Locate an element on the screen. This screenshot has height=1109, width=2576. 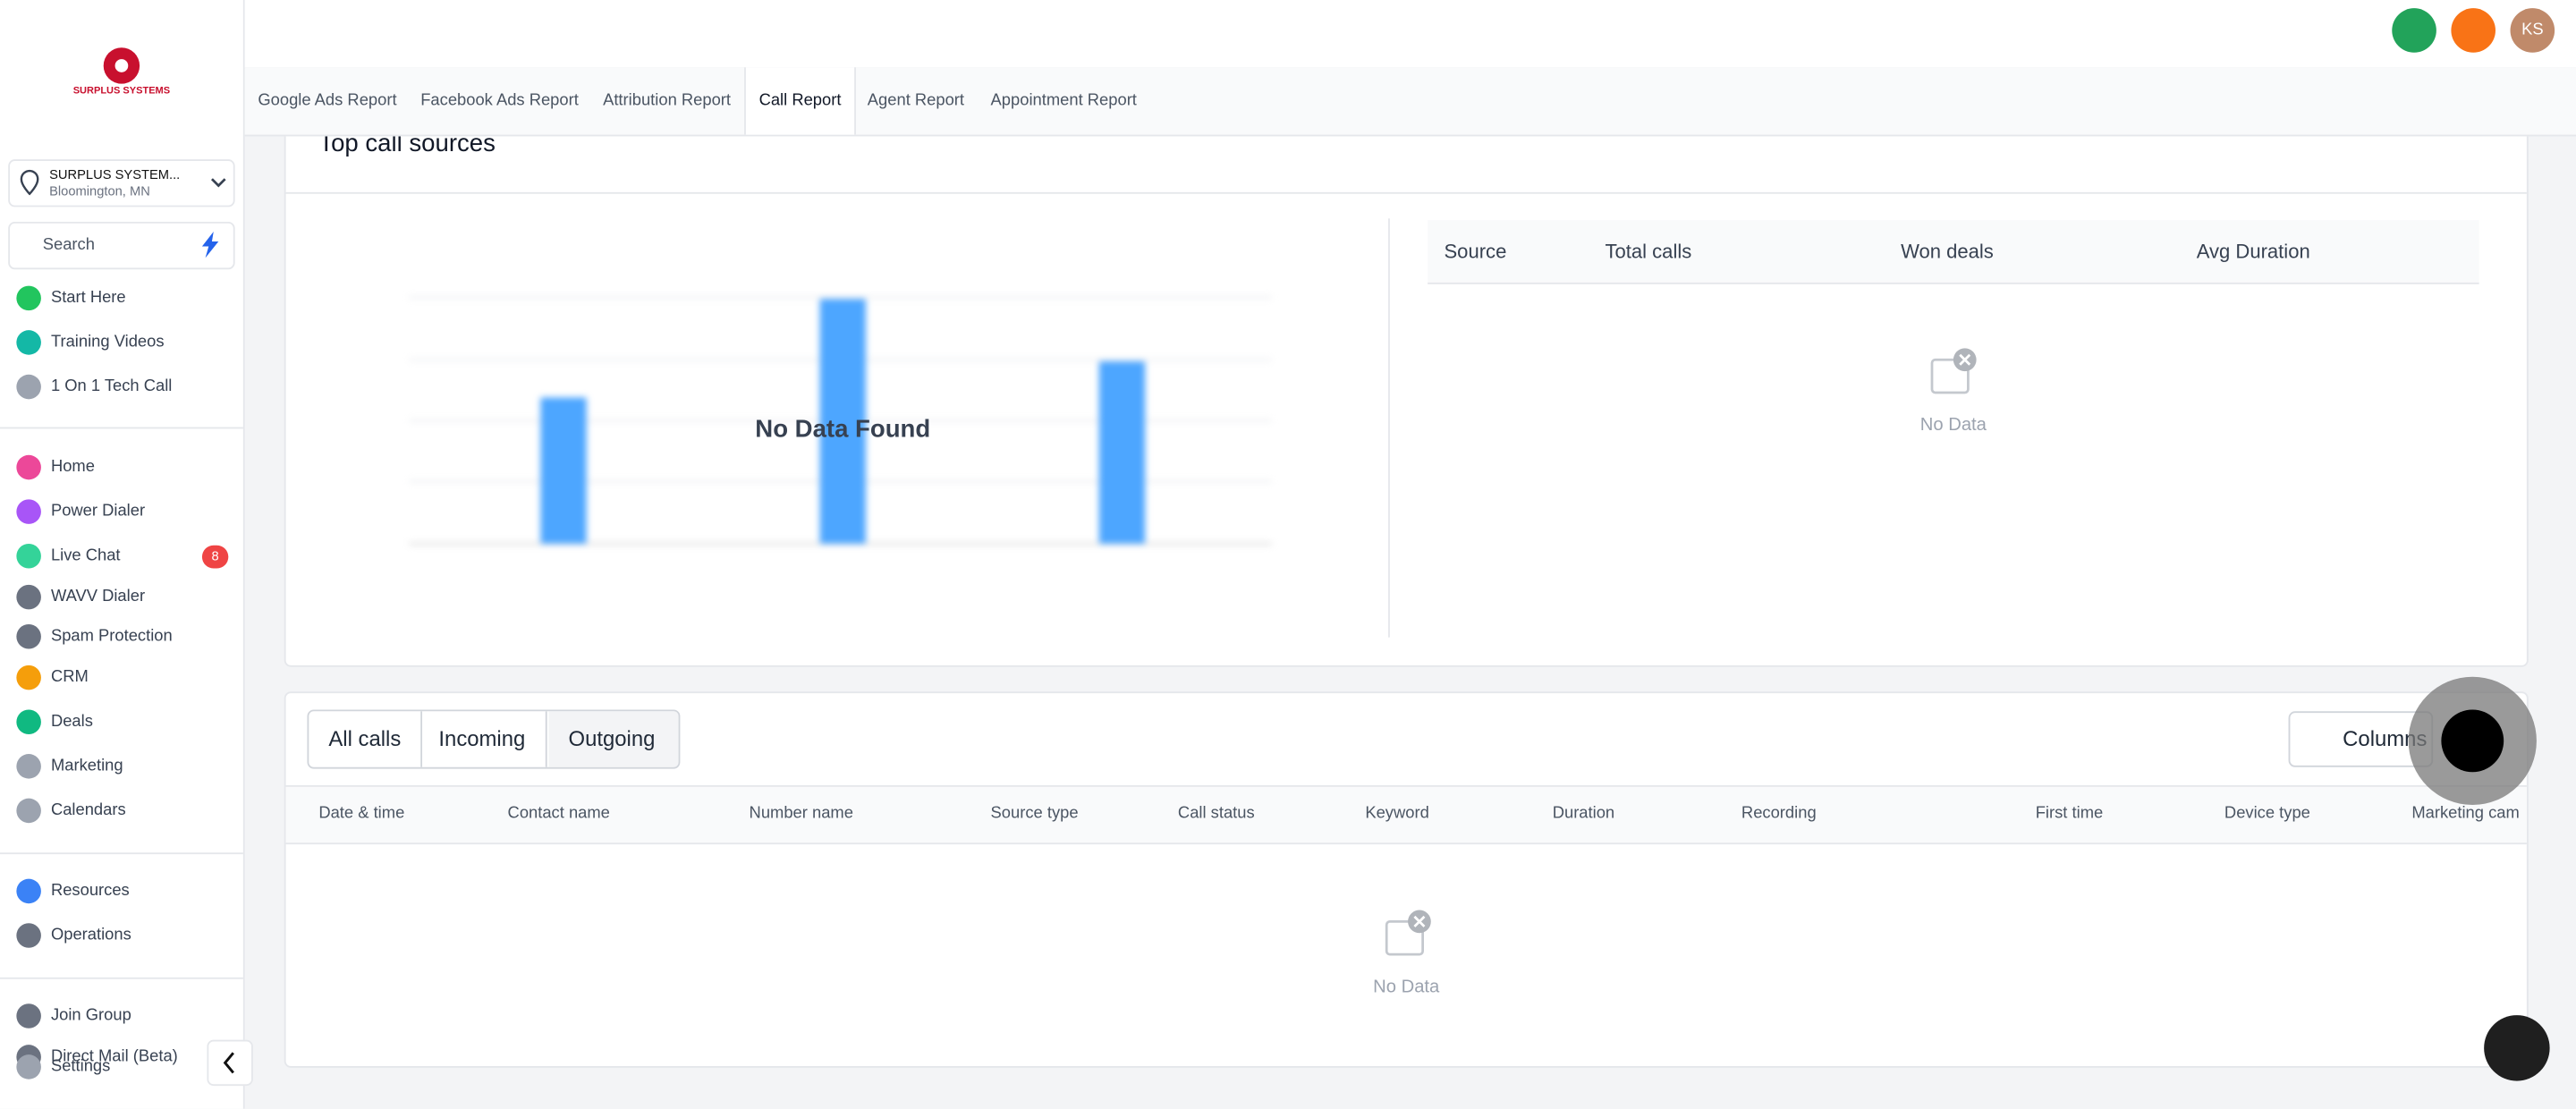
pin-icon is located at coordinates (29, 183).